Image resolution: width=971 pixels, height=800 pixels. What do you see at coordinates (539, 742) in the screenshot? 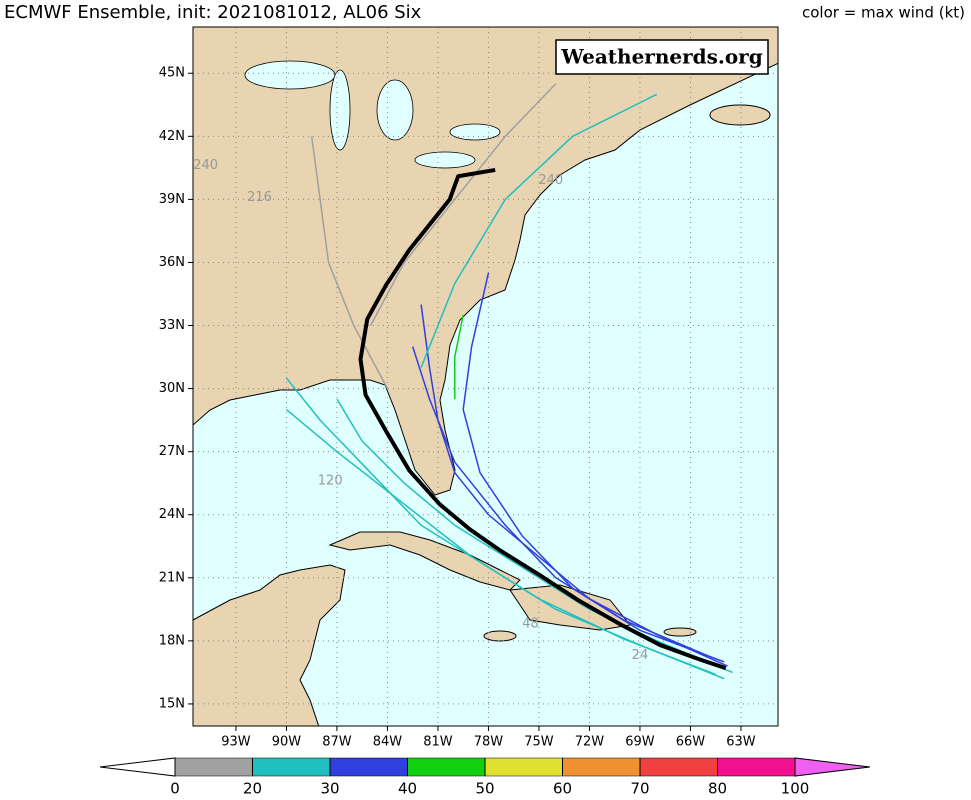
I see `lon-tick-label: 75W` at bounding box center [539, 742].